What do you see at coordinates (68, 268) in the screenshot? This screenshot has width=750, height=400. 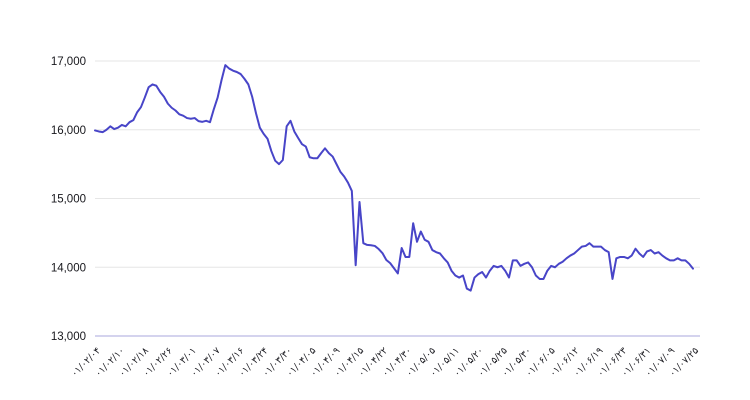 I see `y-tick-label: 14,000` at bounding box center [68, 268].